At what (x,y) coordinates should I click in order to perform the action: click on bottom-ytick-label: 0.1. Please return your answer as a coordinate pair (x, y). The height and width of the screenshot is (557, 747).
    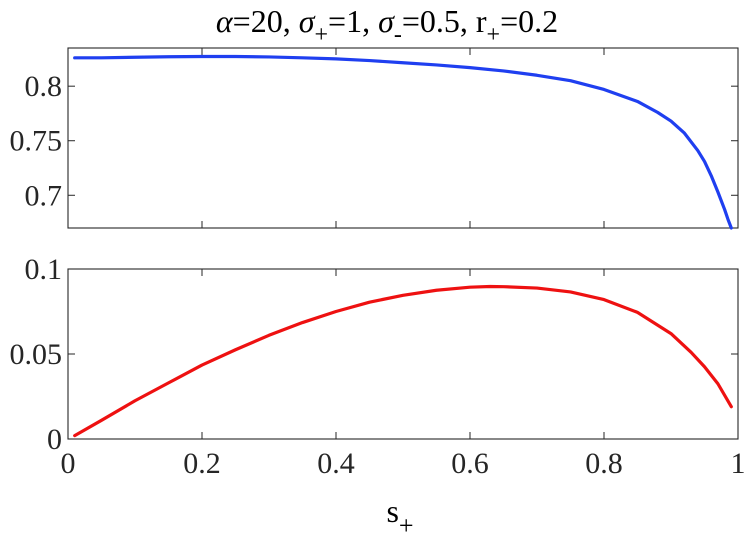
    Looking at the image, I should click on (44, 269).